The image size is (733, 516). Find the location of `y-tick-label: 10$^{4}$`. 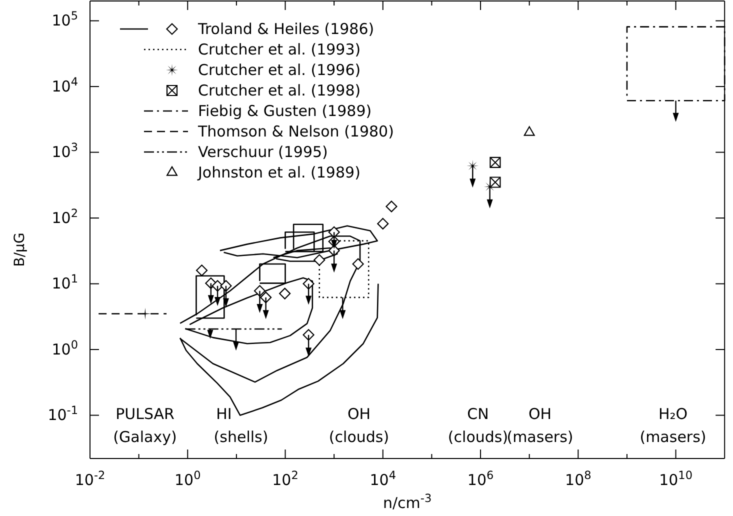

y-tick-label: 10$^{4}$ is located at coordinates (65, 85).